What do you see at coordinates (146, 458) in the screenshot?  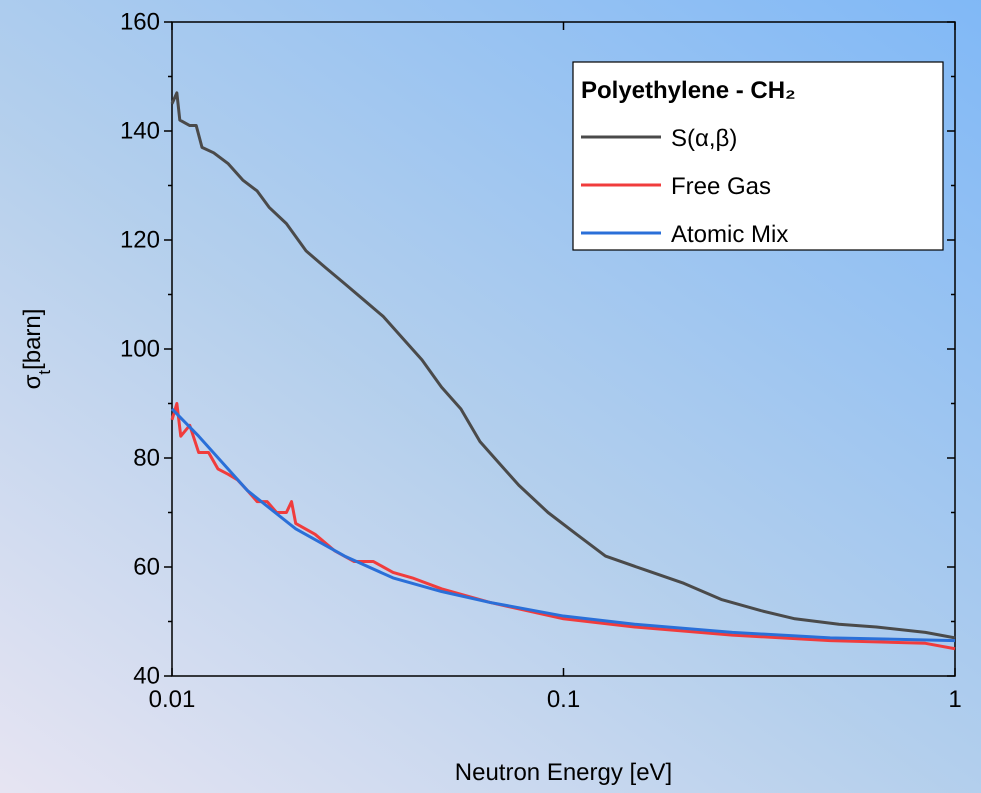 I see `y-tick-label: 80` at bounding box center [146, 458].